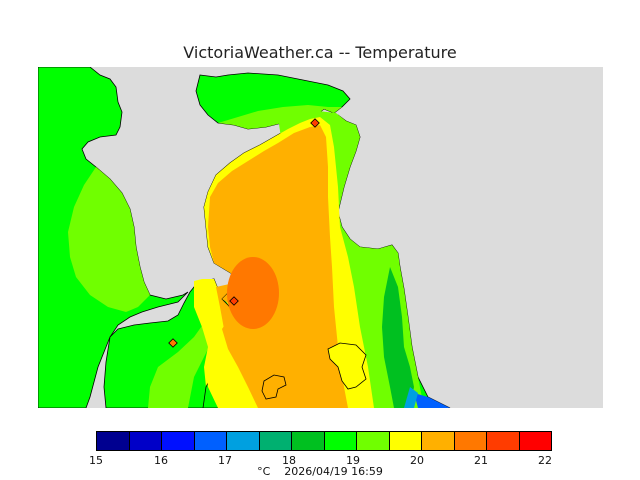  Describe the element at coordinates (545, 460) in the screenshot. I see `legend-tick-22: 22` at that location.